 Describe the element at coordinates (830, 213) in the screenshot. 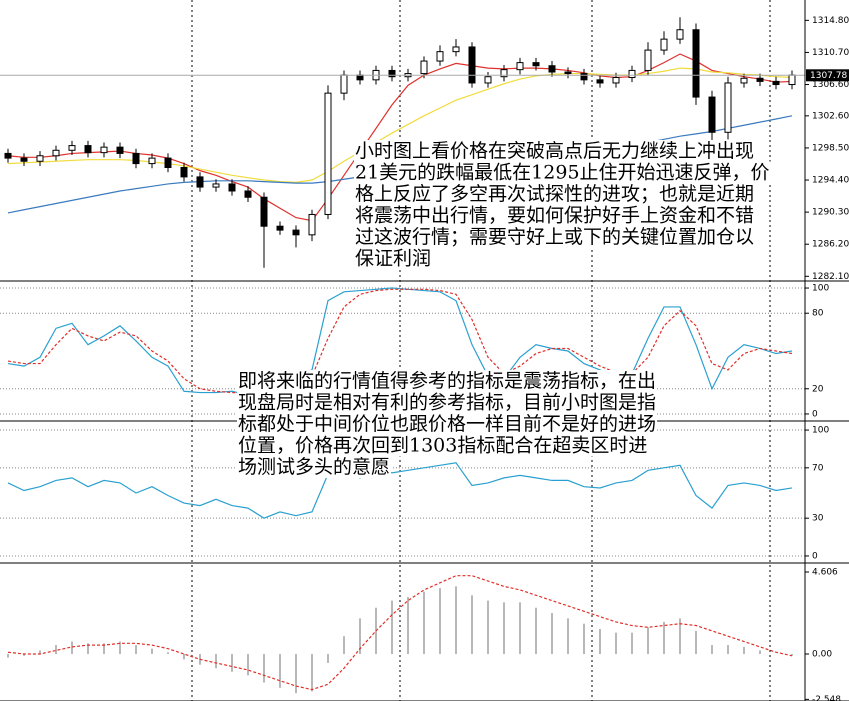

I see `y-tick-label: 1290.30` at that location.